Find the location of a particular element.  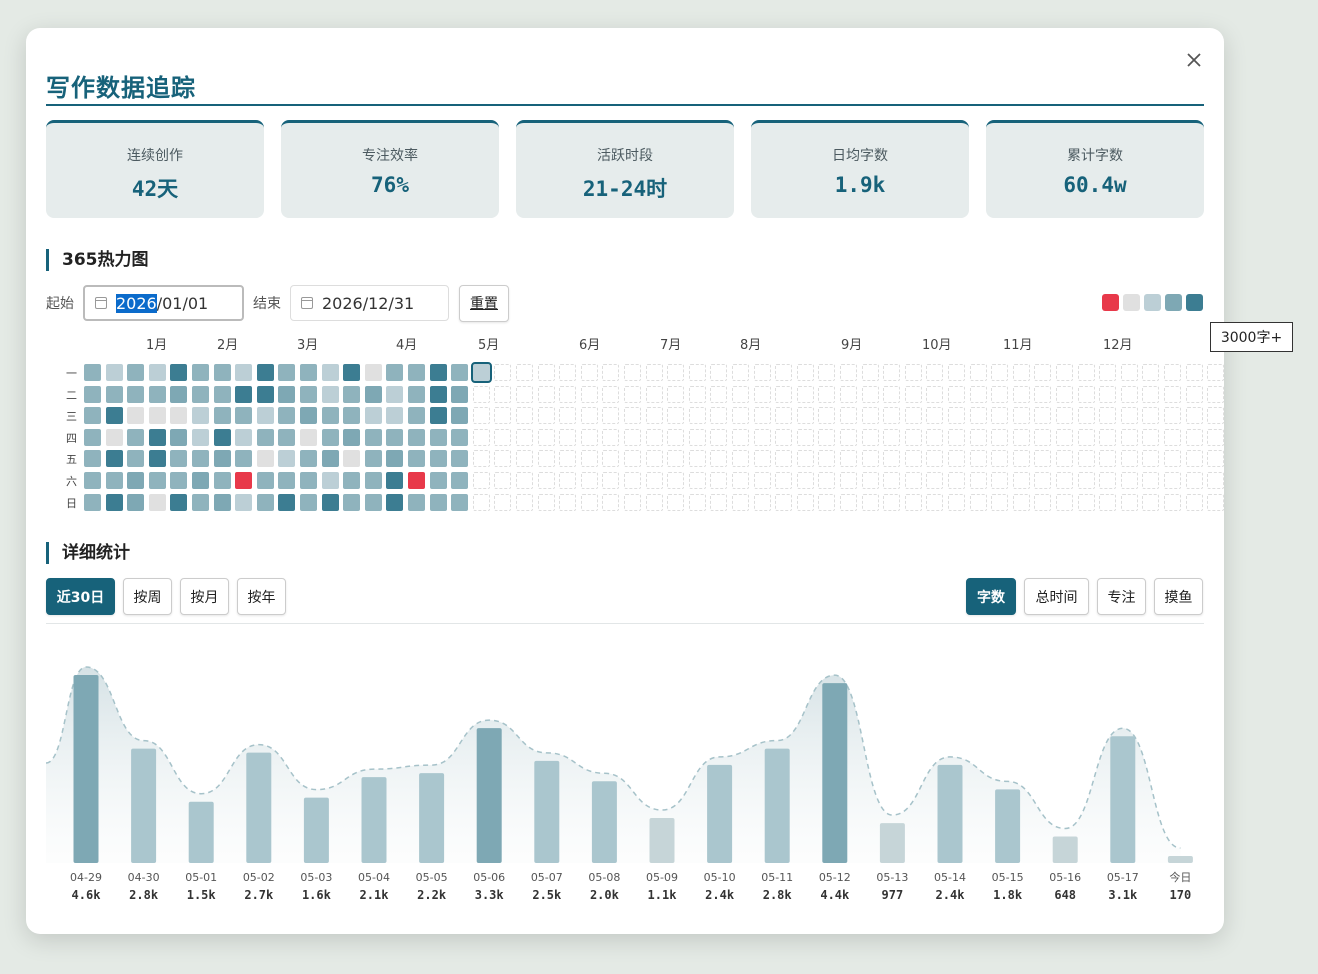

tab-by-week: 按周 is located at coordinates (147, 596).